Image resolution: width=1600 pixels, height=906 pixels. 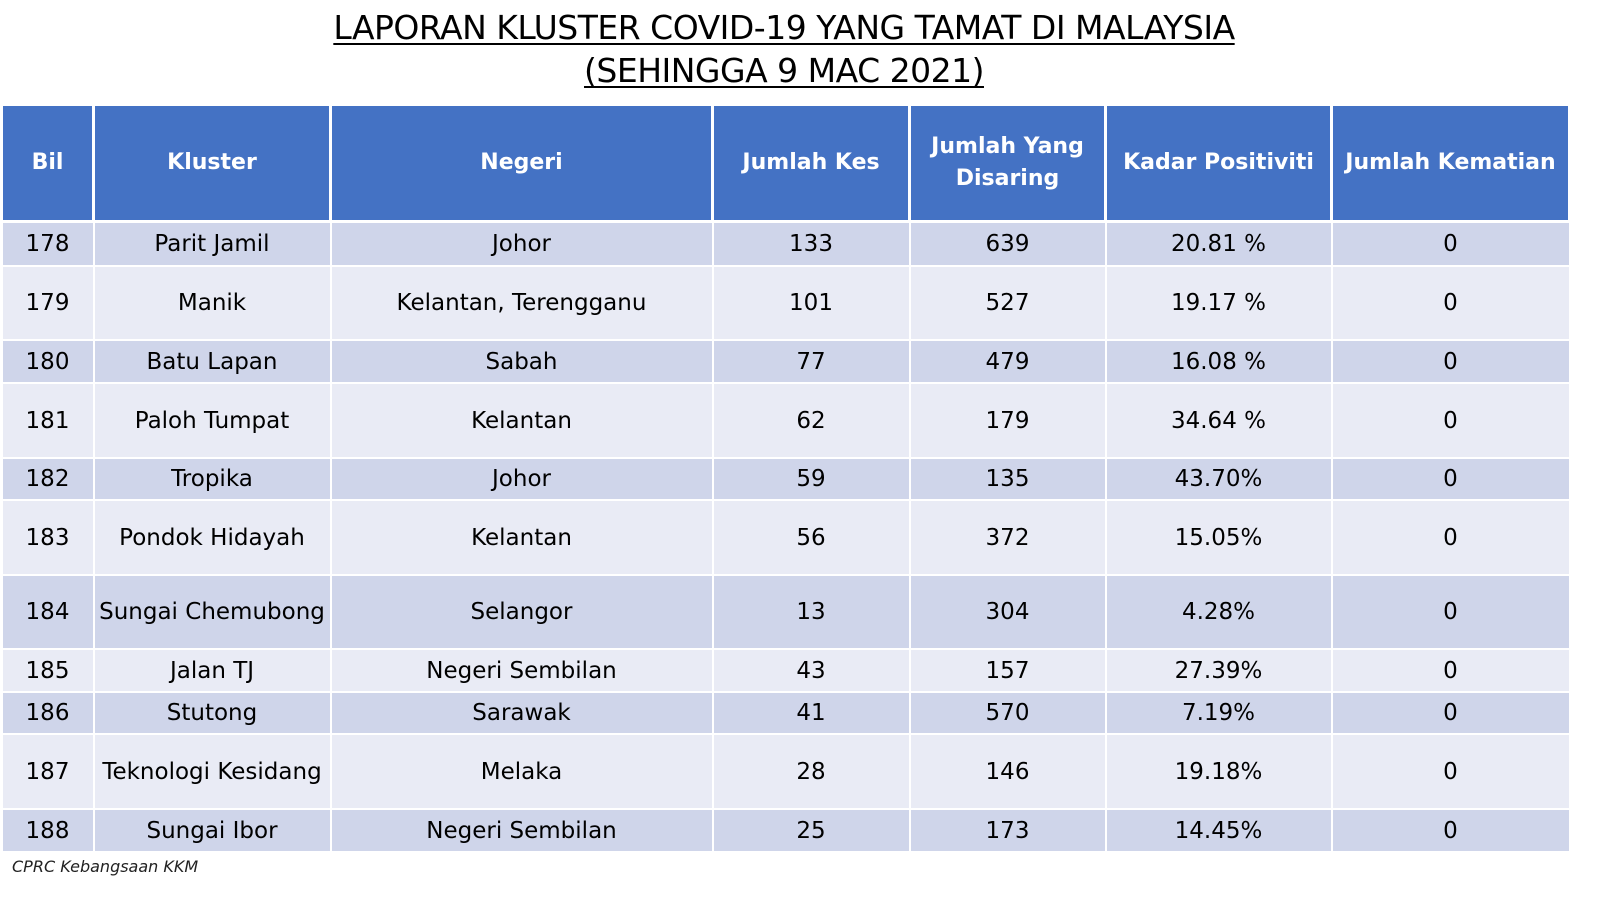 I want to click on cell-jumlah-kes: 43, so click(x=811, y=671).